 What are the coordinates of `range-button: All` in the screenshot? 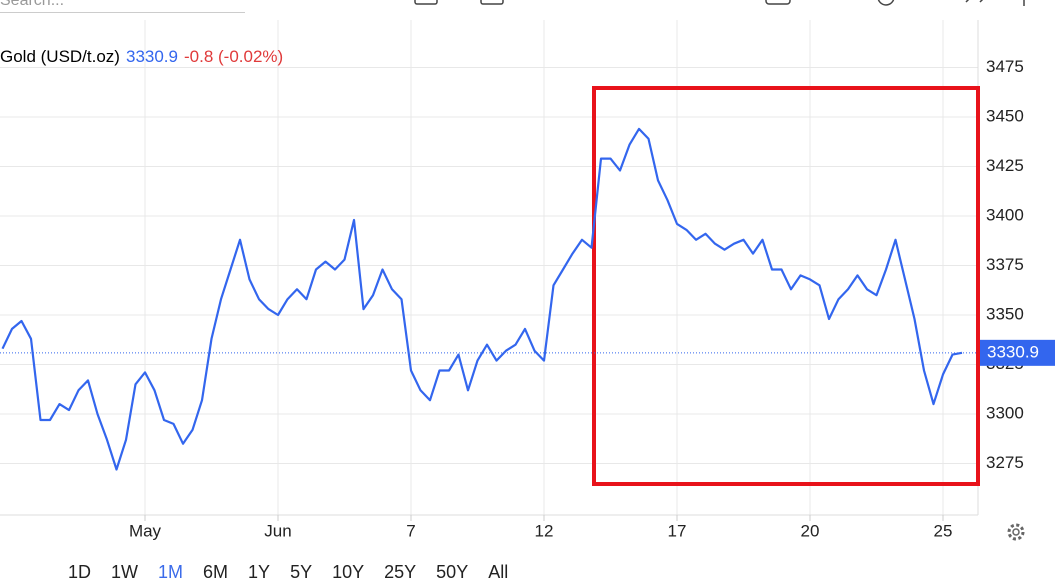 It's located at (498, 572).